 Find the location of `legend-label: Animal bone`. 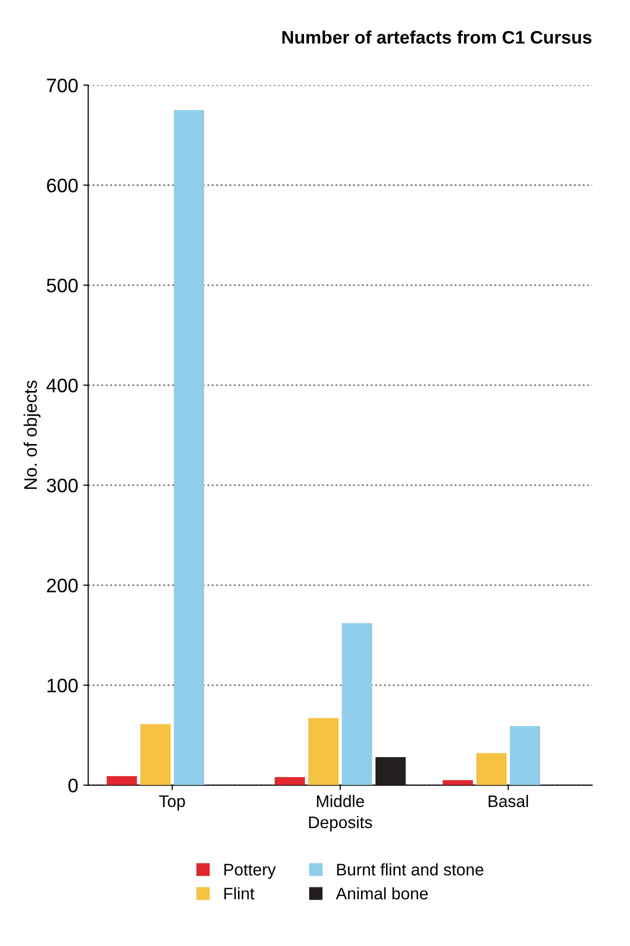

legend-label: Animal bone is located at coordinates (382, 893).